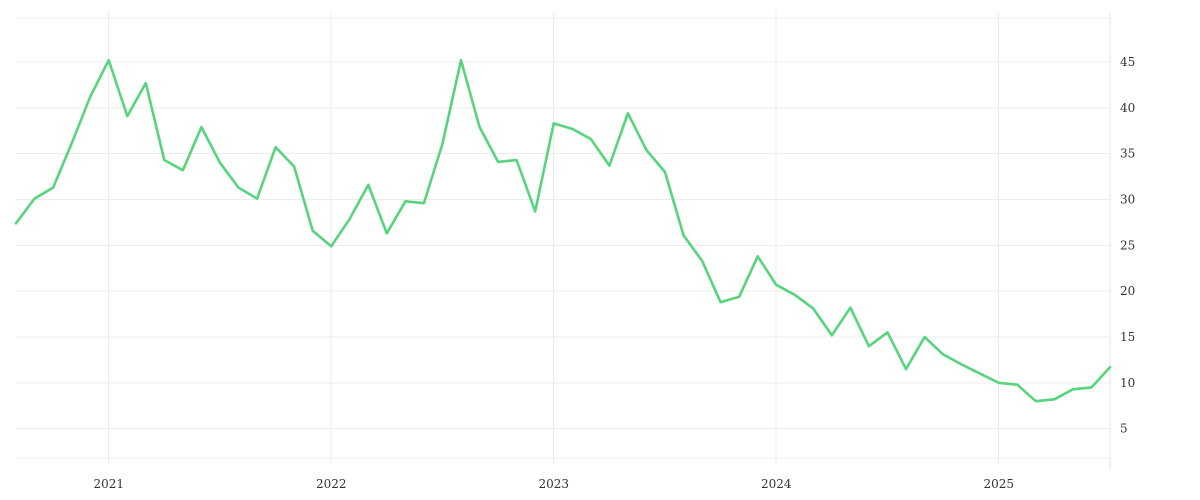 The height and width of the screenshot is (500, 1200). What do you see at coordinates (331, 484) in the screenshot?
I see `x-tick-label: 2022` at bounding box center [331, 484].